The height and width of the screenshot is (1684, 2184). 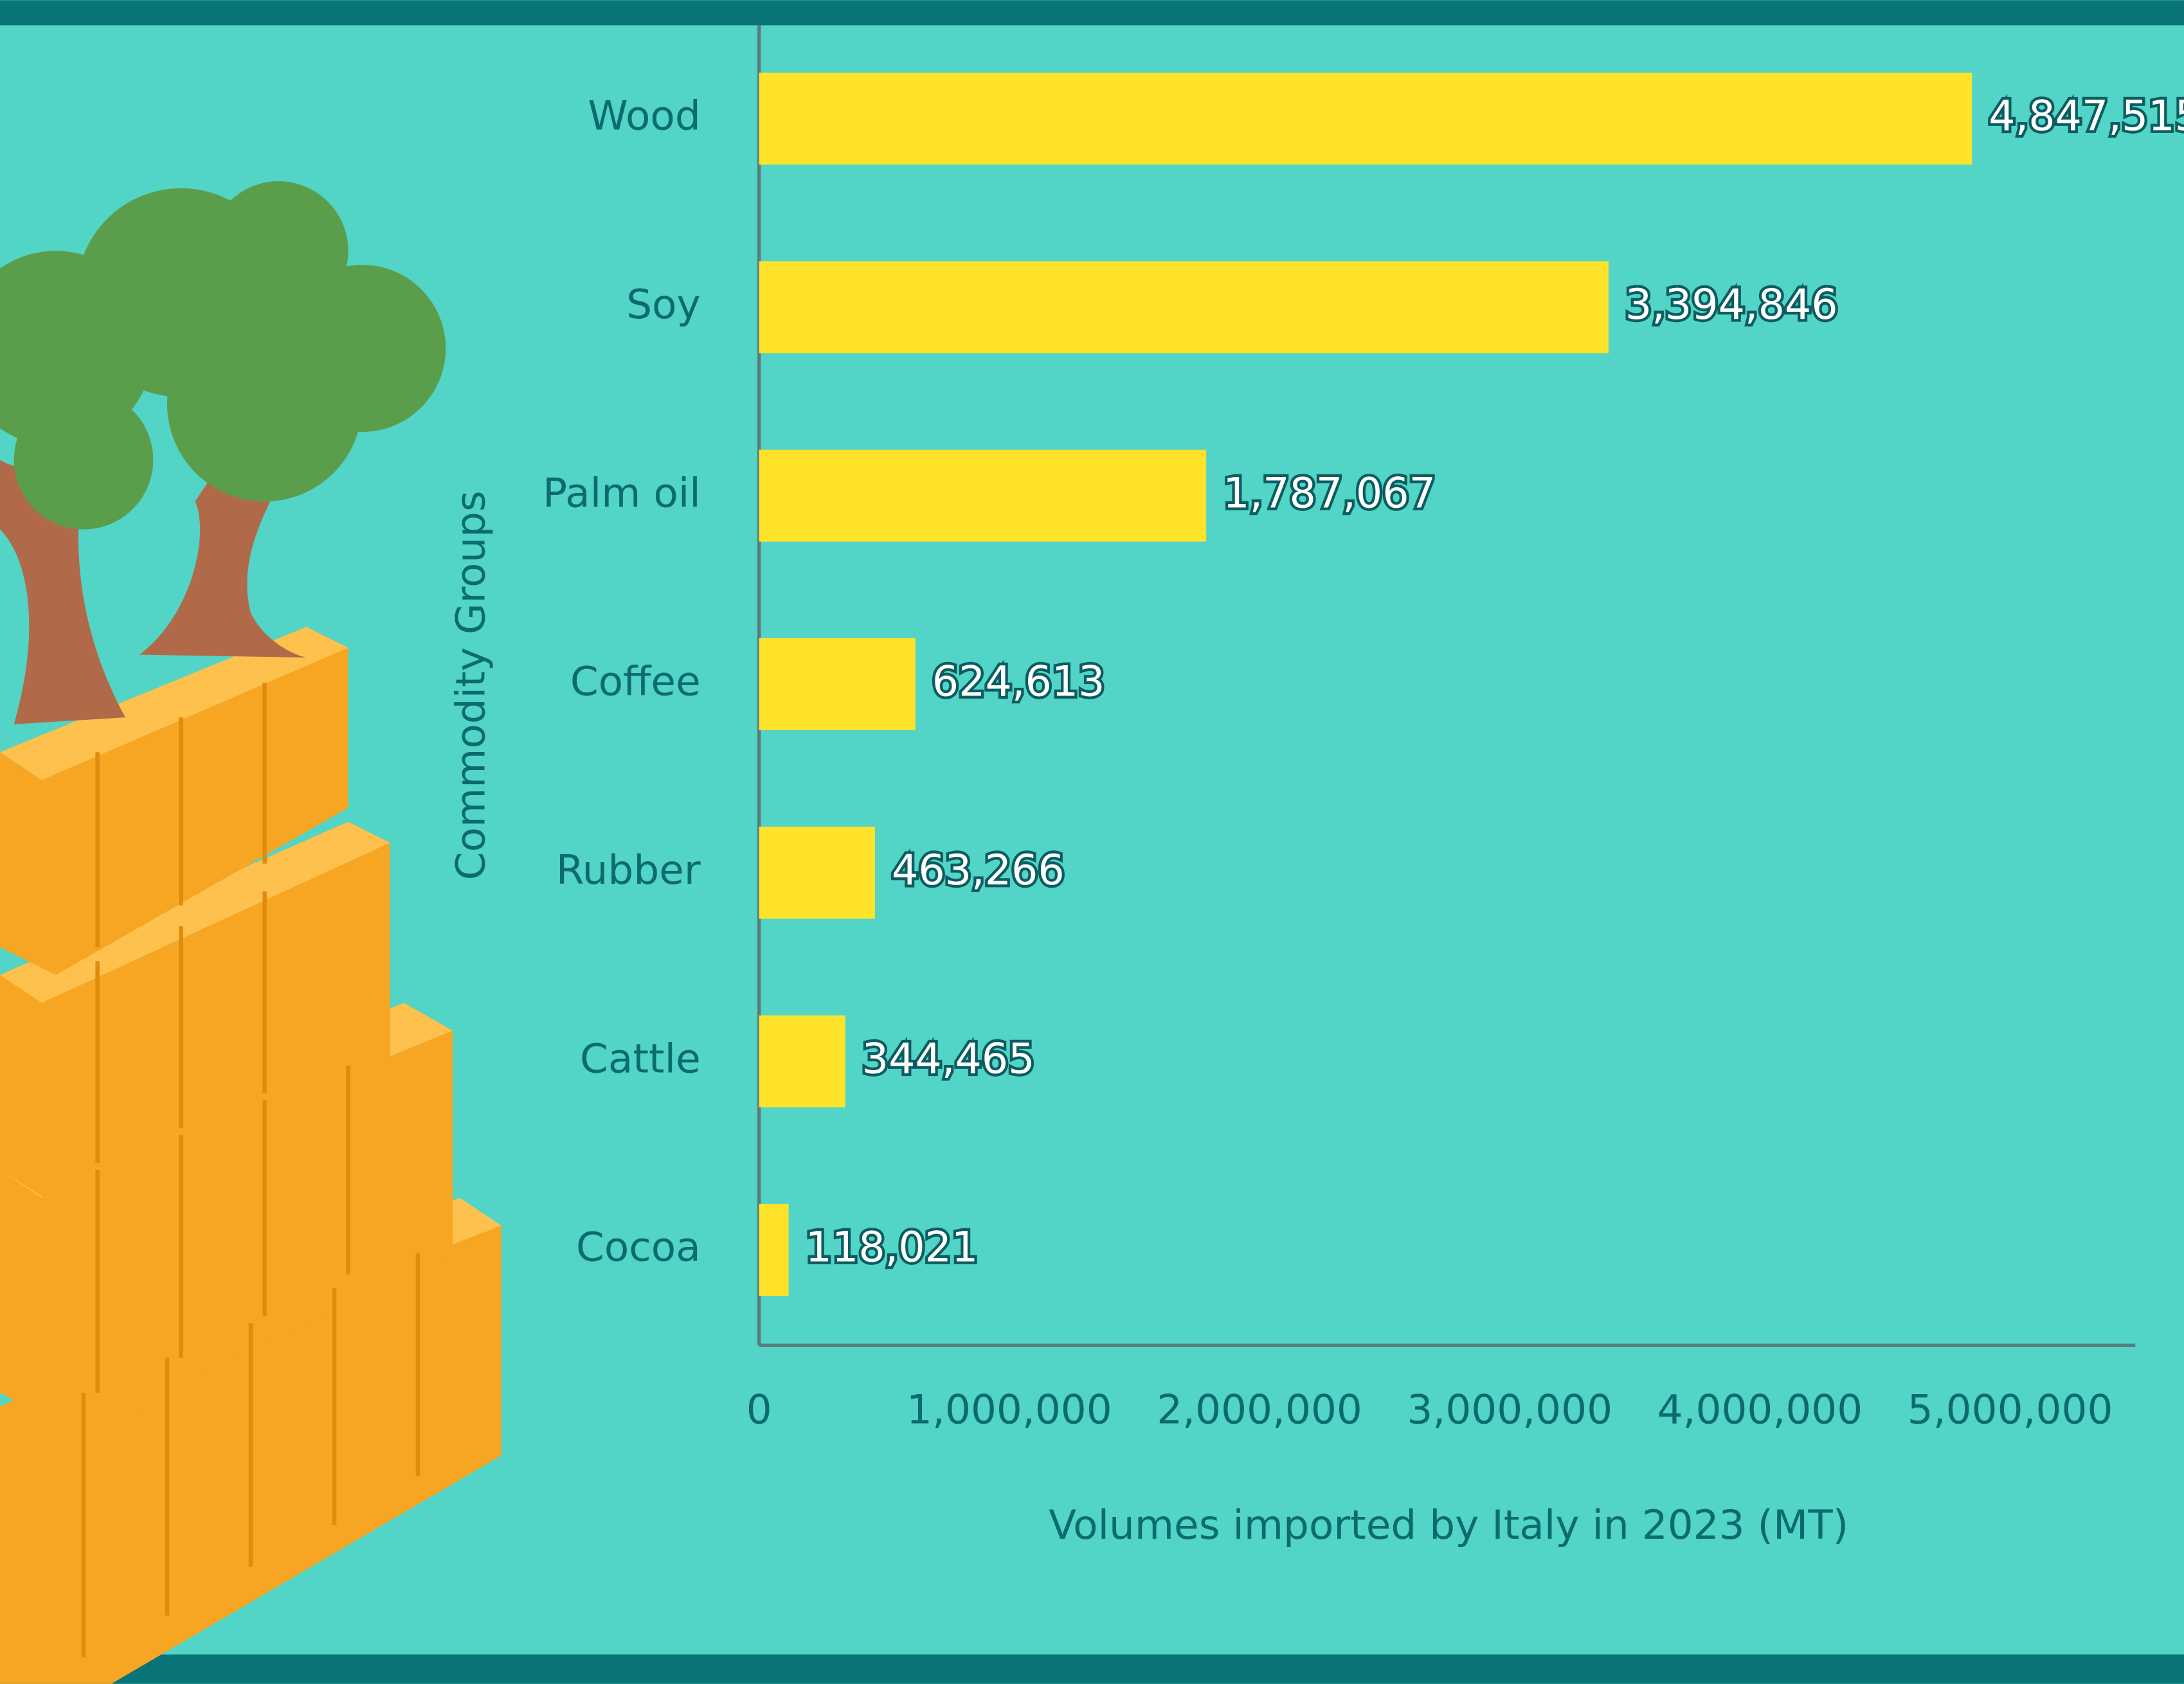 What do you see at coordinates (635, 681) in the screenshot?
I see `y-tick-label: Coffee` at bounding box center [635, 681].